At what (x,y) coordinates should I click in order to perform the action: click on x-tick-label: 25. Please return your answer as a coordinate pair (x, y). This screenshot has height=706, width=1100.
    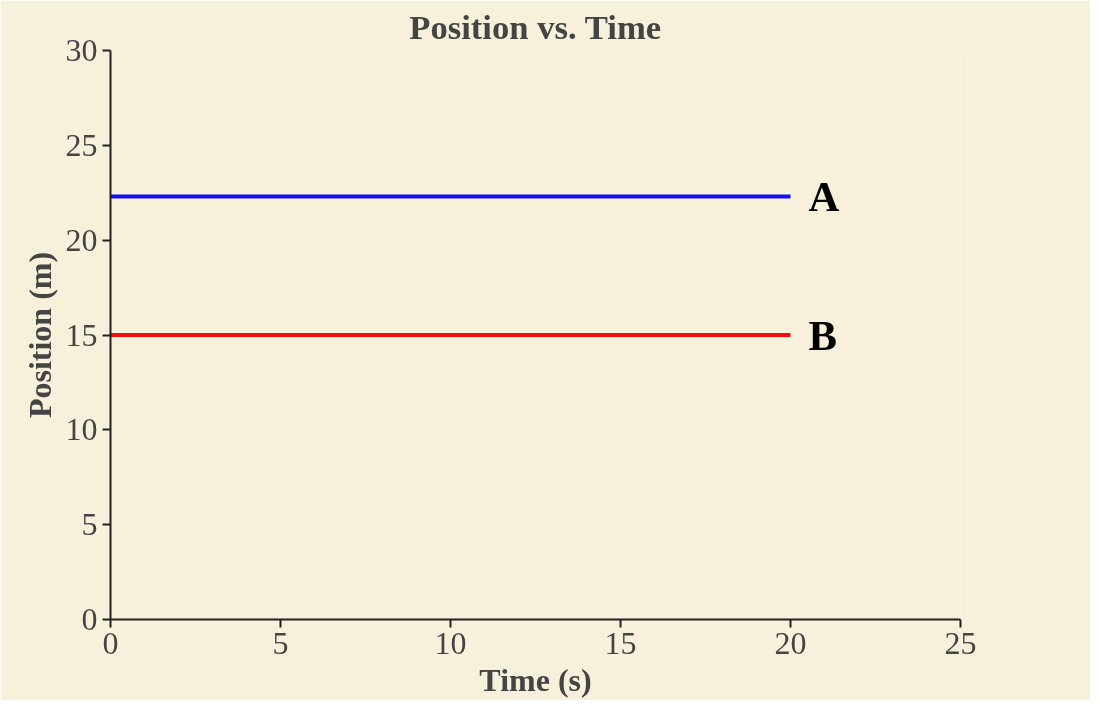
    Looking at the image, I should click on (960, 642).